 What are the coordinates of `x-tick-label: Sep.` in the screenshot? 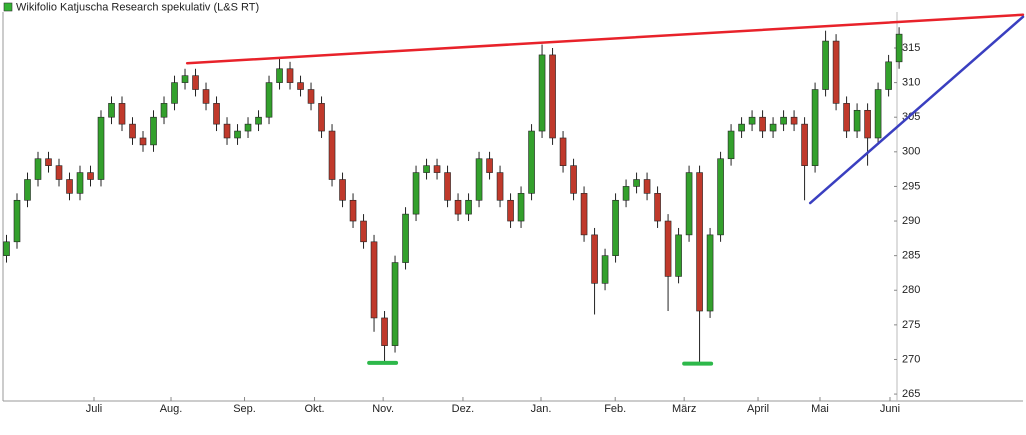 It's located at (244, 409).